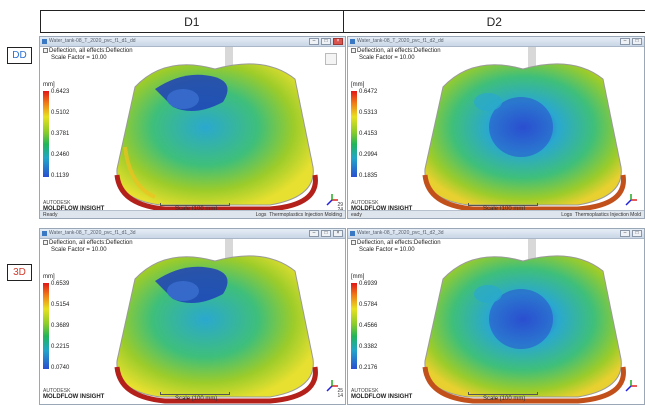 This screenshot has height=405, width=645. Describe the element at coordinates (192, 42) in the screenshot. I see `window-titlebar: Water_tank-08_T_2020_pvc_f1_d1_dd – □ ×` at that location.